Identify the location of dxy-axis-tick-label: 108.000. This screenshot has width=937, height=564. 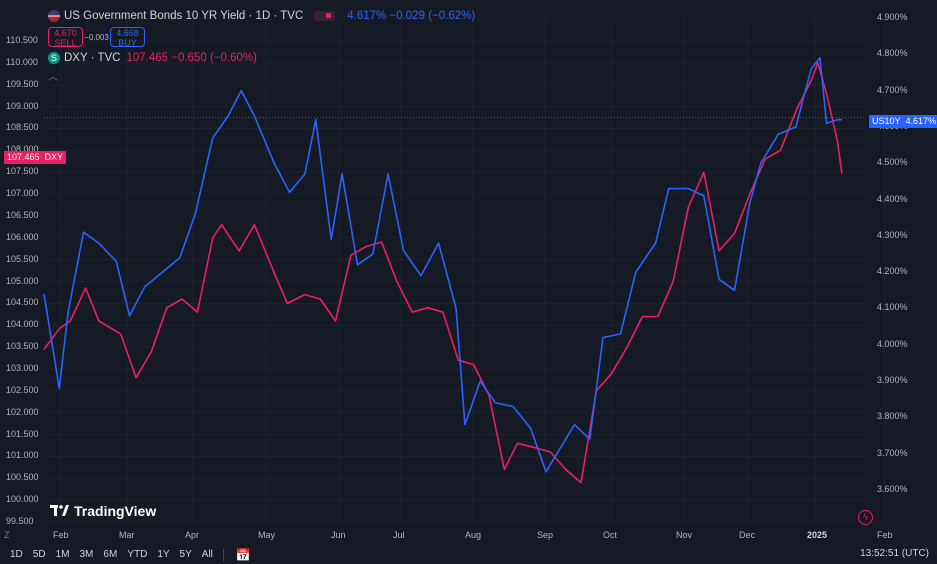
(22, 149).